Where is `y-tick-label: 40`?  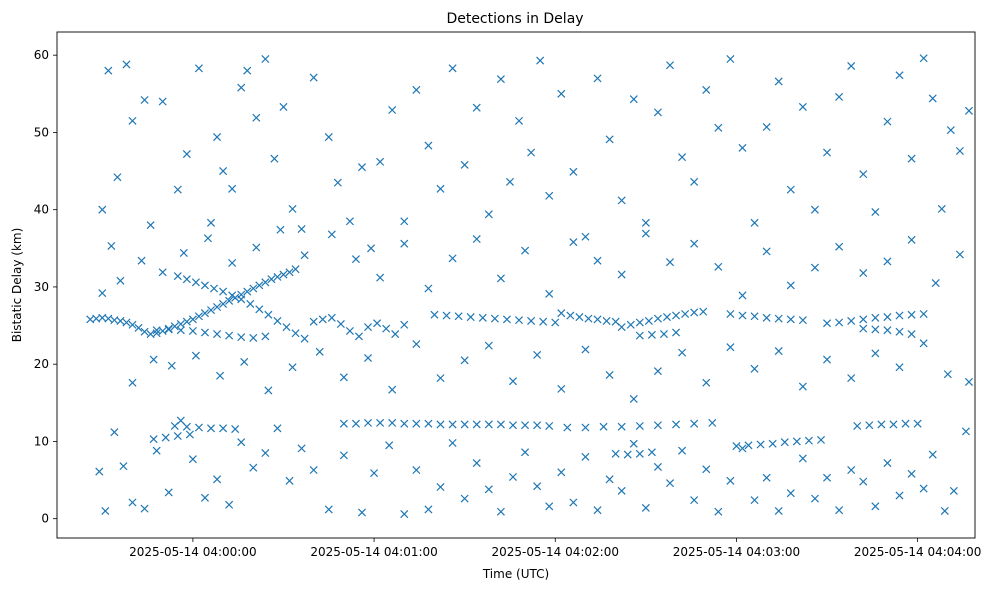 y-tick-label: 40 is located at coordinates (41, 210).